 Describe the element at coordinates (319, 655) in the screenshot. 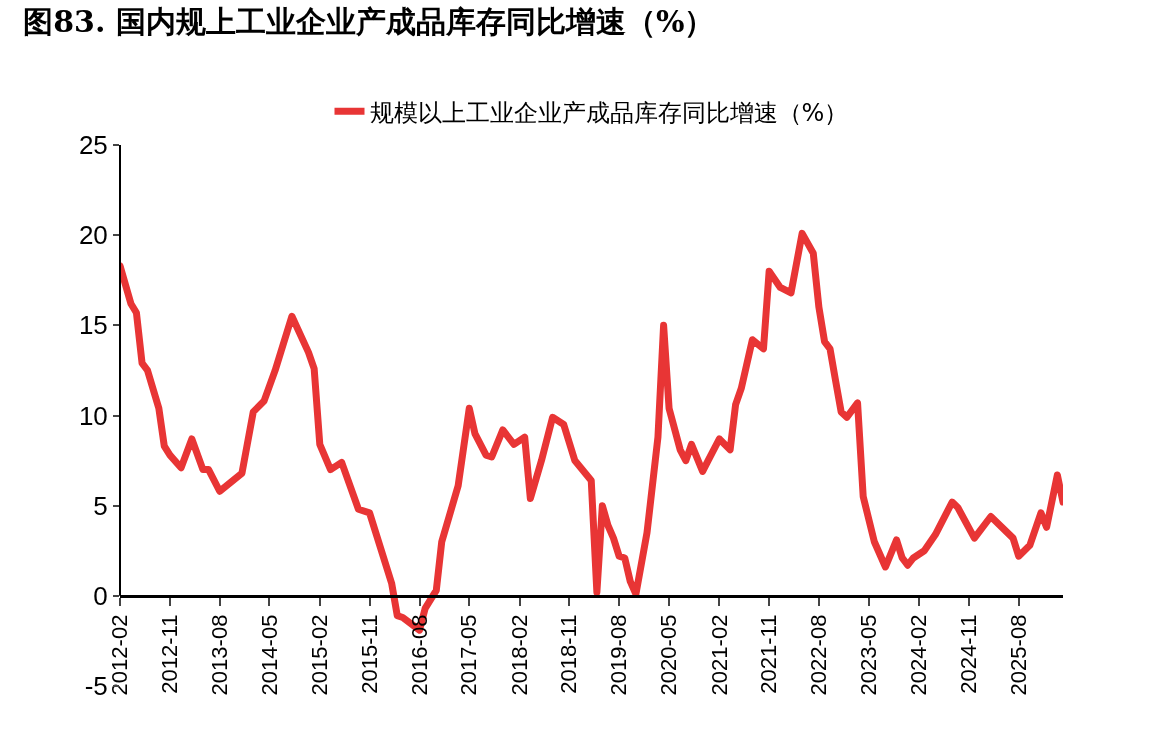

I see `x-tick-label: 2015-02` at that location.